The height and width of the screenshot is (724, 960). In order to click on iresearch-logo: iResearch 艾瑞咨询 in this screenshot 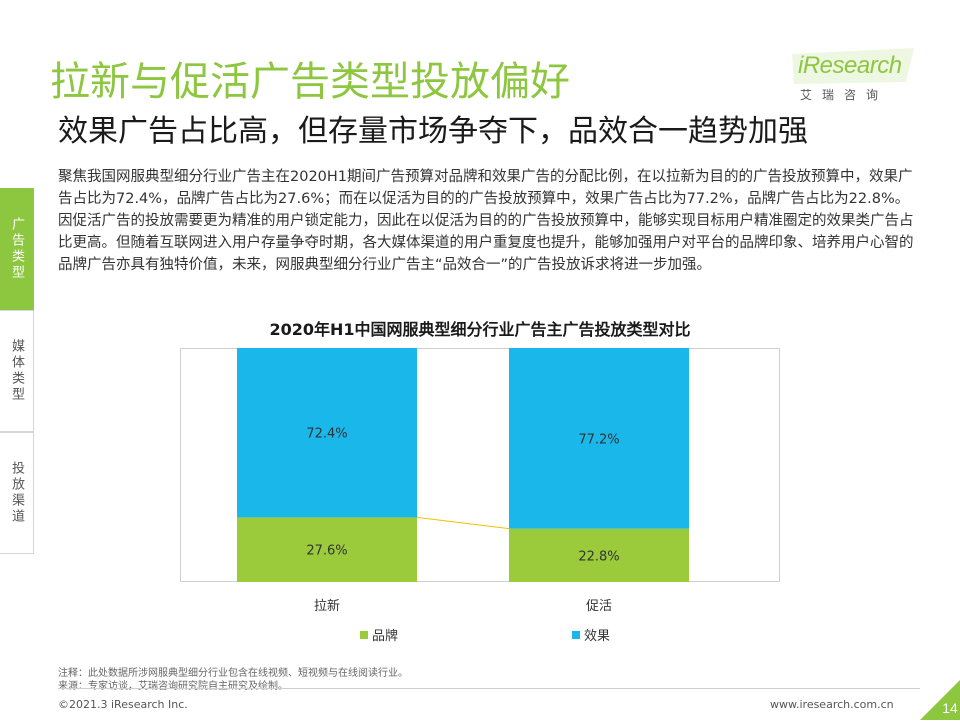, I will do `click(854, 78)`.